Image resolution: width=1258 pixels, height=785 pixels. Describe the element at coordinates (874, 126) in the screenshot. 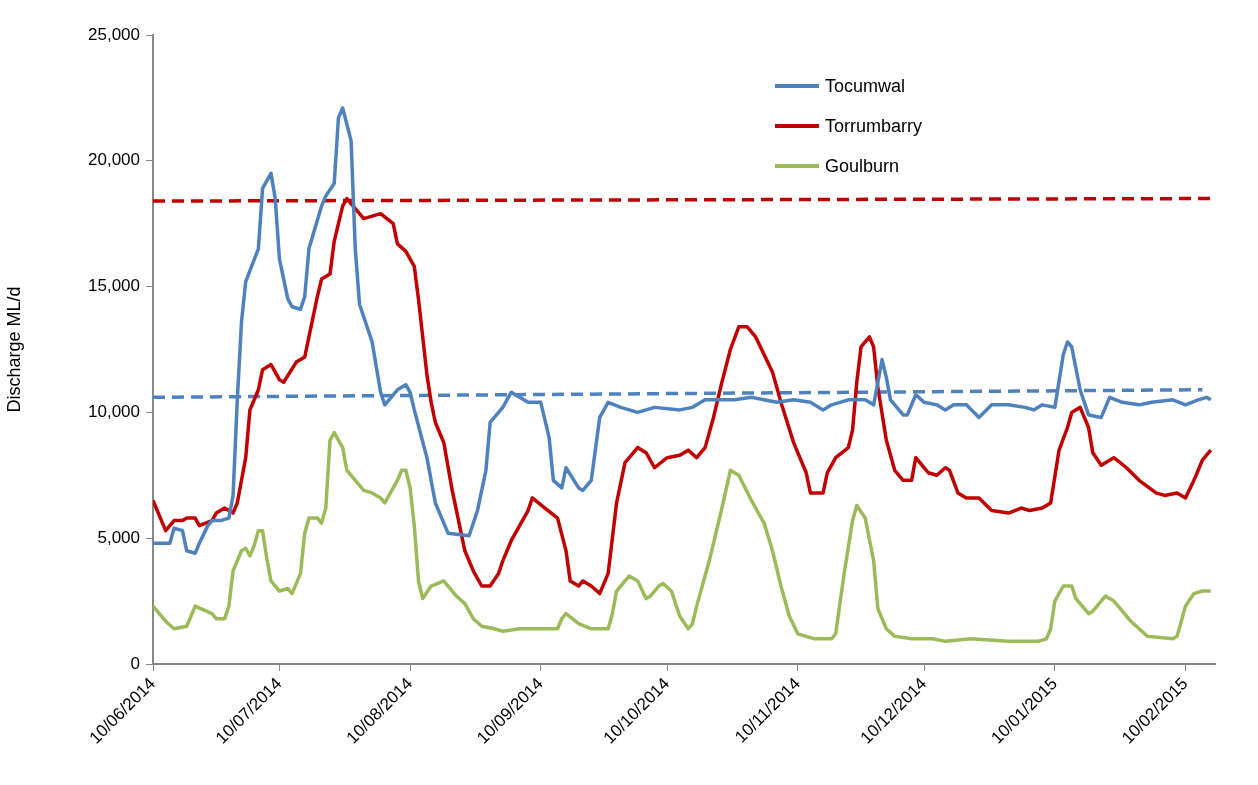

I see `legend-label: Torrumbarry` at that location.